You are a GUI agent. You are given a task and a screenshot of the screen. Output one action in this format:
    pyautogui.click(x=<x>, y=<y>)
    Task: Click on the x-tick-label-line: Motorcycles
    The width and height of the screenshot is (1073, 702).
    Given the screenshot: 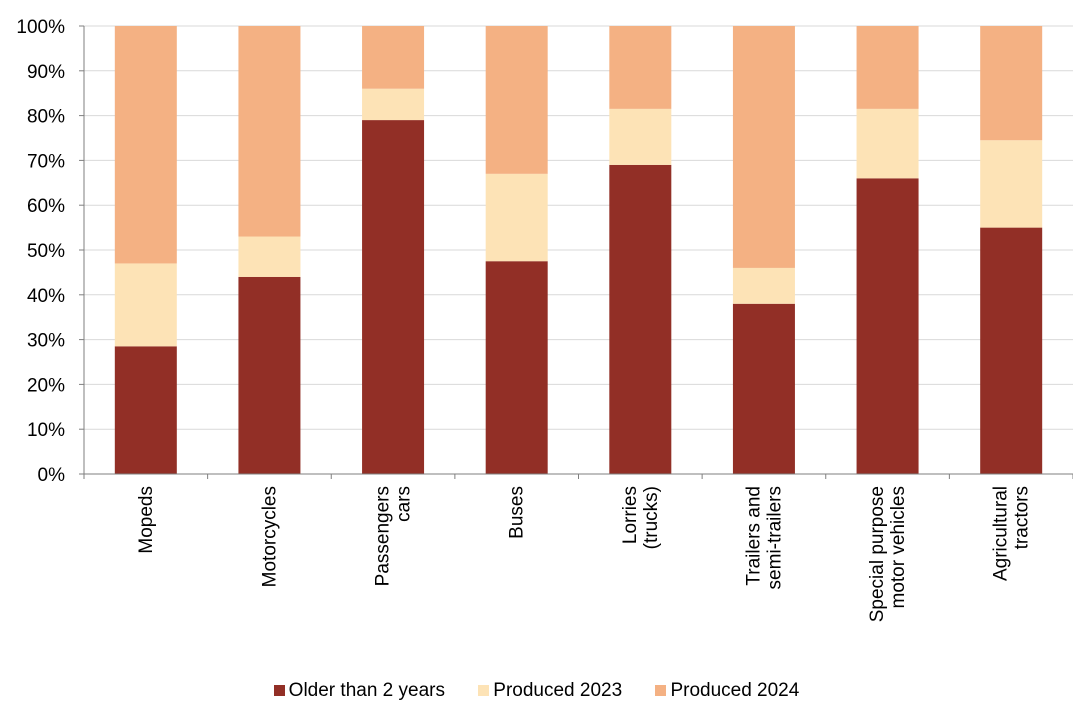 What is the action you would take?
    pyautogui.click(x=269, y=536)
    